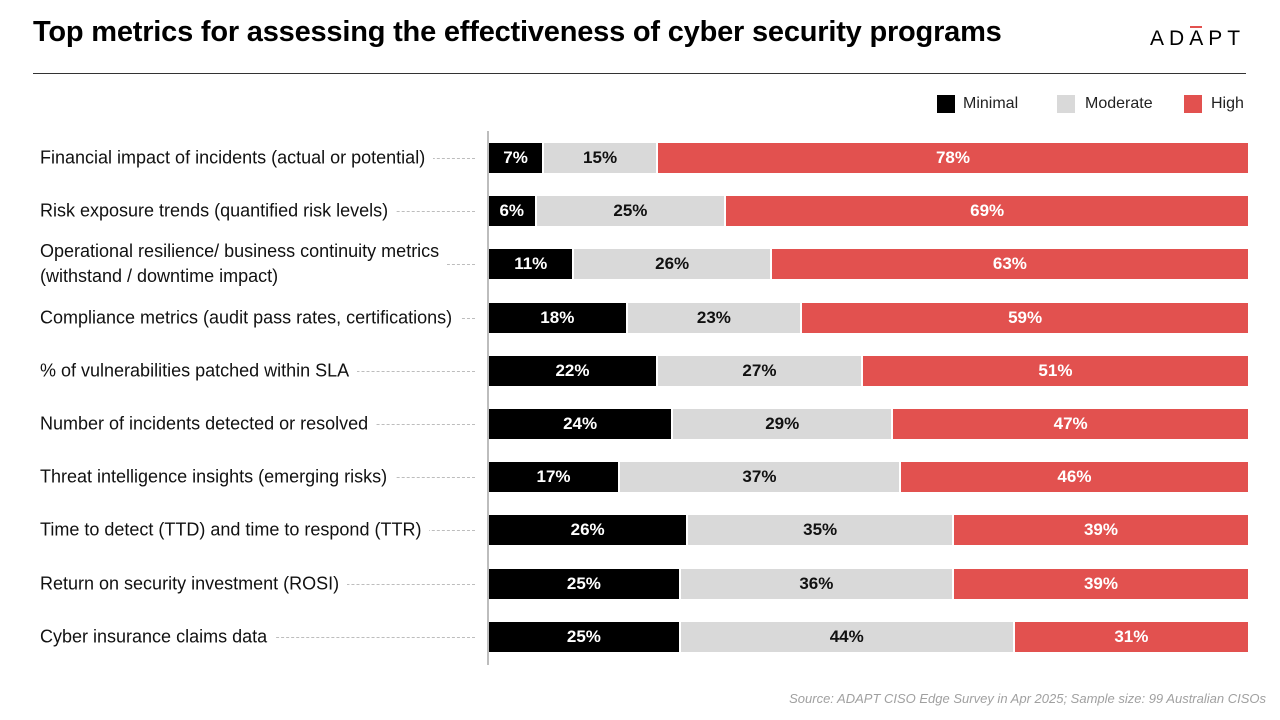 The width and height of the screenshot is (1280, 720). I want to click on data-label: 59%, so click(1025, 317).